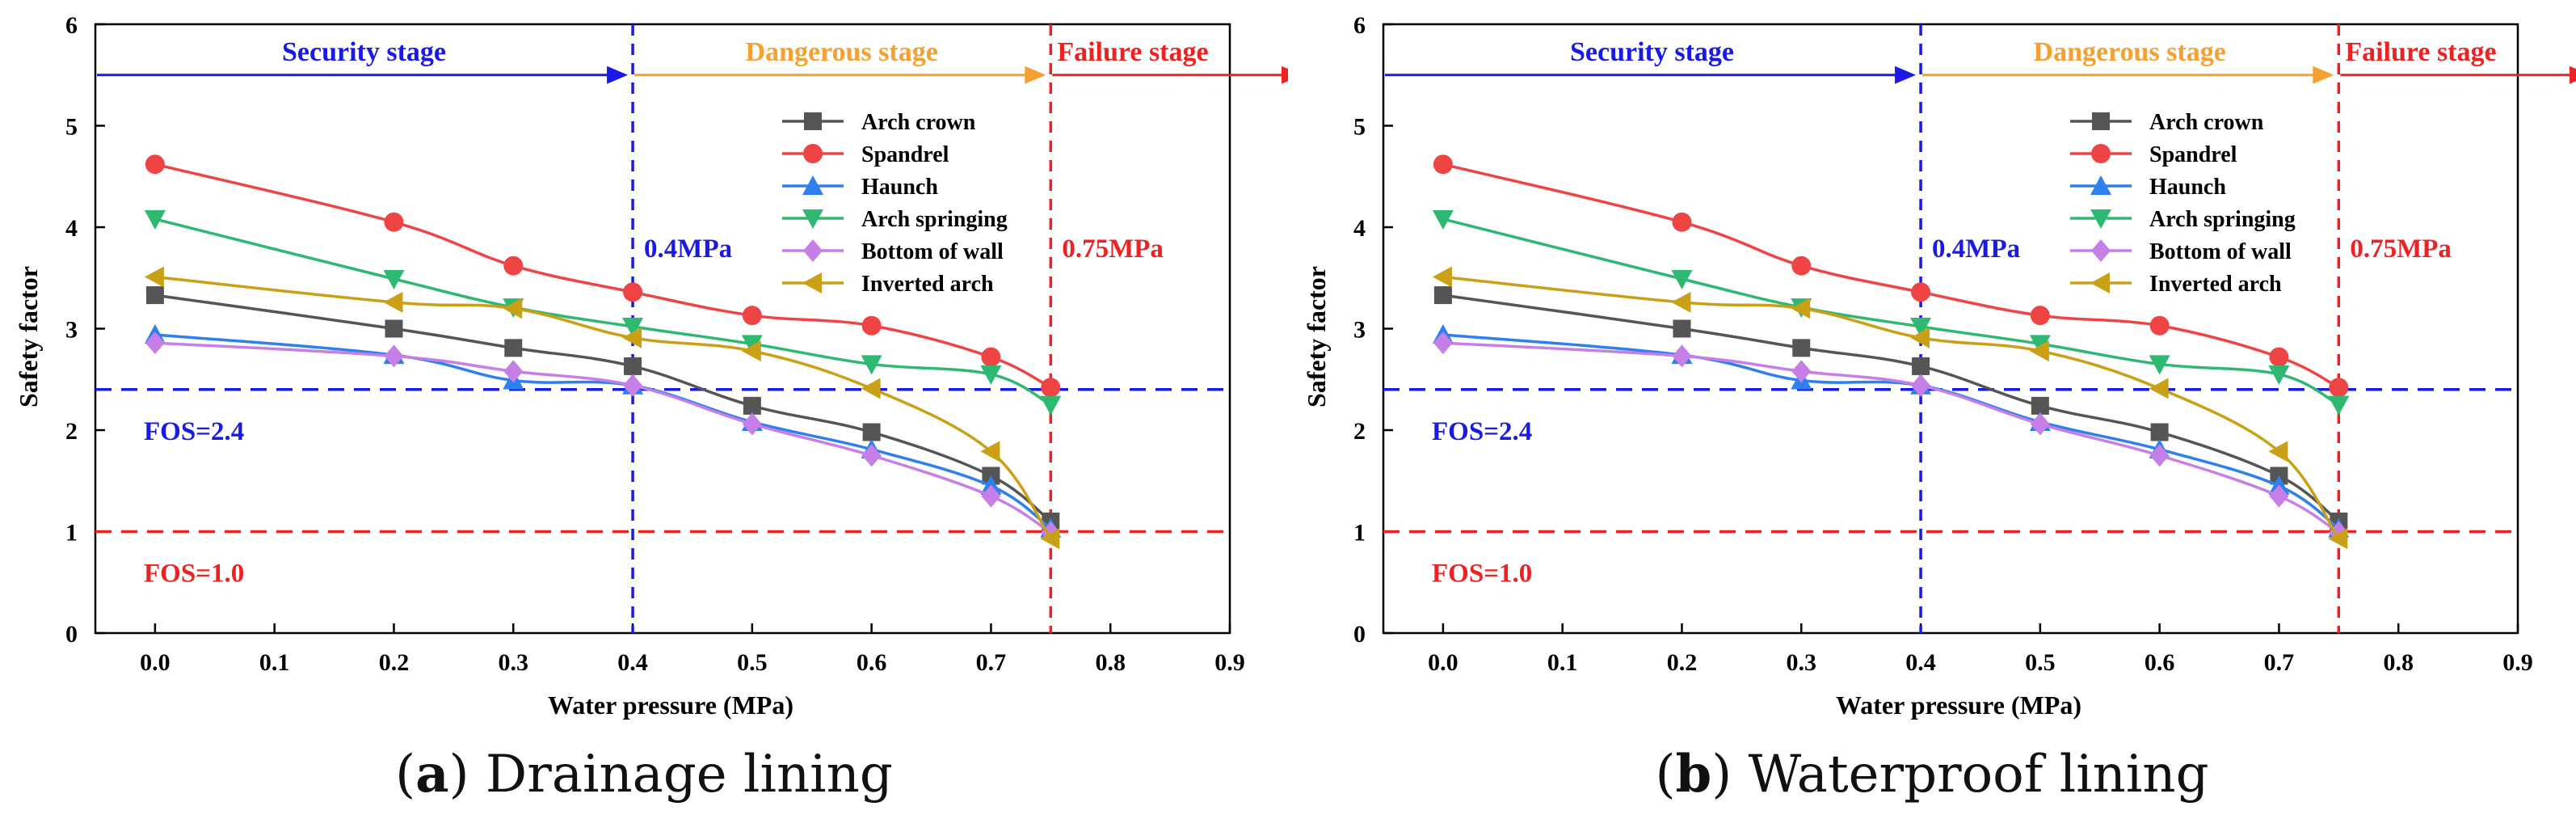 This screenshot has width=2576, height=836. Describe the element at coordinates (1482, 432) in the screenshot. I see `reference-label-fos-2-4: FOS=2.4` at that location.